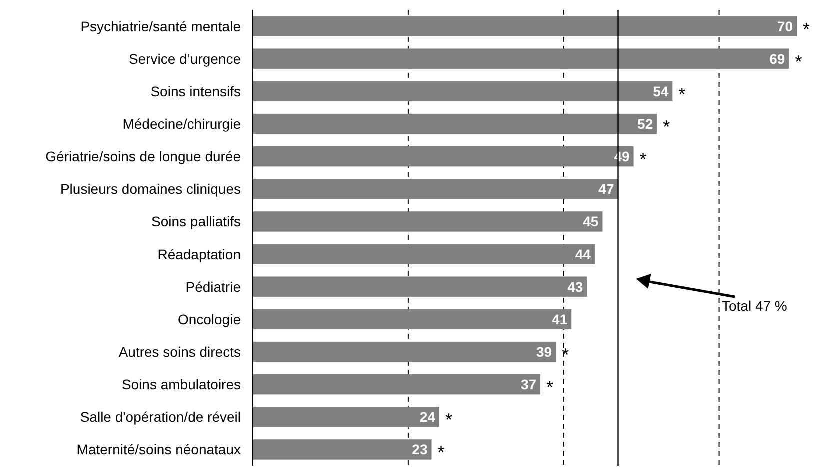 The height and width of the screenshot is (467, 826). What do you see at coordinates (646, 124) in the screenshot?
I see `data-label: 52` at bounding box center [646, 124].